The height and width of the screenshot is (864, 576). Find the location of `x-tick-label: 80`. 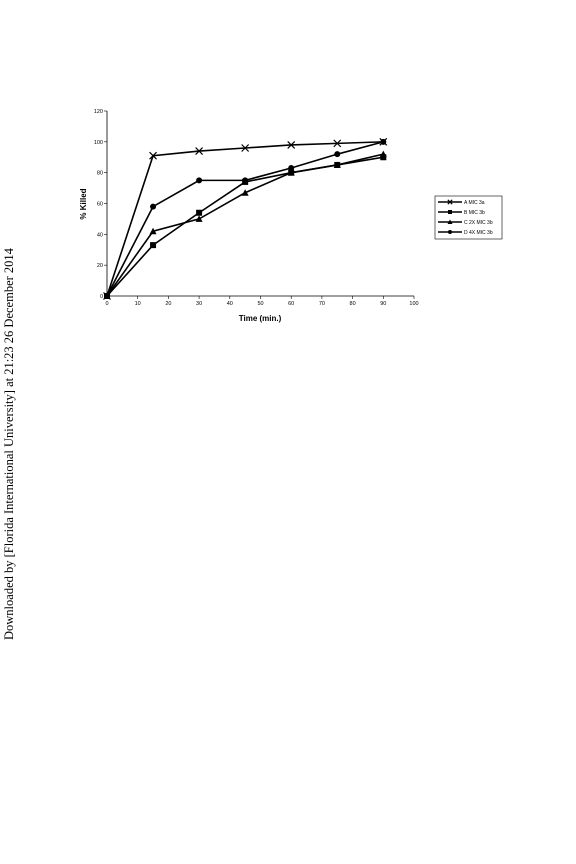

x-tick-label: 80 is located at coordinates (353, 304).